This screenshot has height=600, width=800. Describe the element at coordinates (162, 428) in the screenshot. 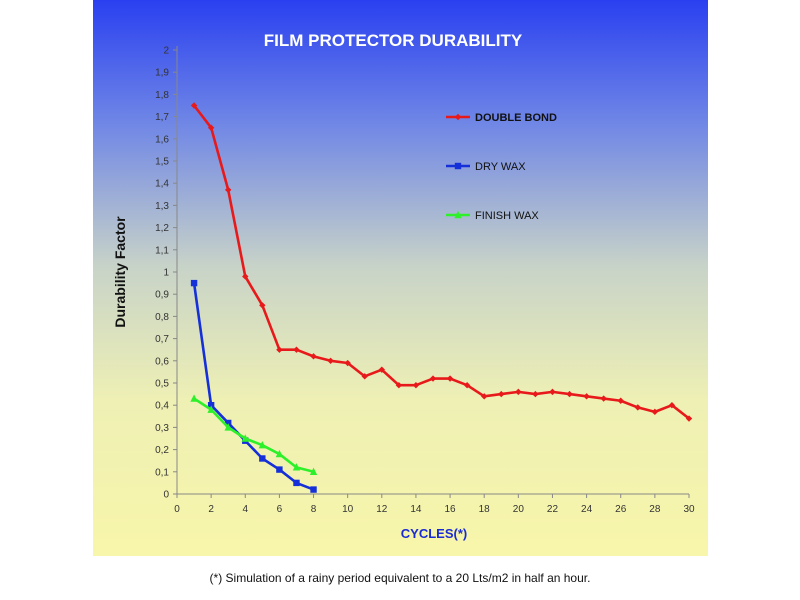

I see `y-tick-label: 0,3` at that location.